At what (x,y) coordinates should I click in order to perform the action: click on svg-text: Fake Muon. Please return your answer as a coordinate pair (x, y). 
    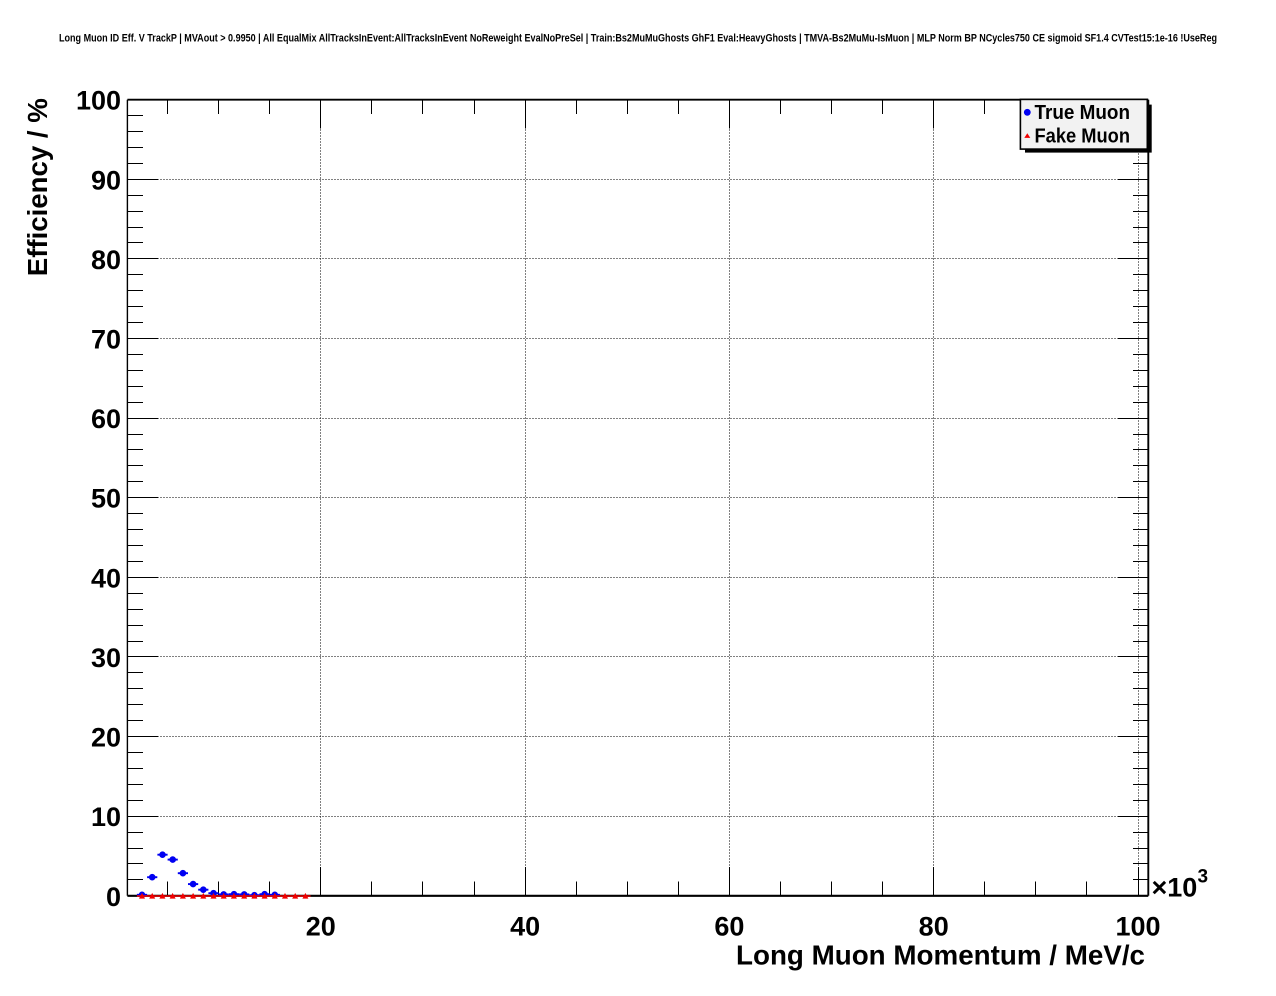
    Looking at the image, I should click on (1083, 136).